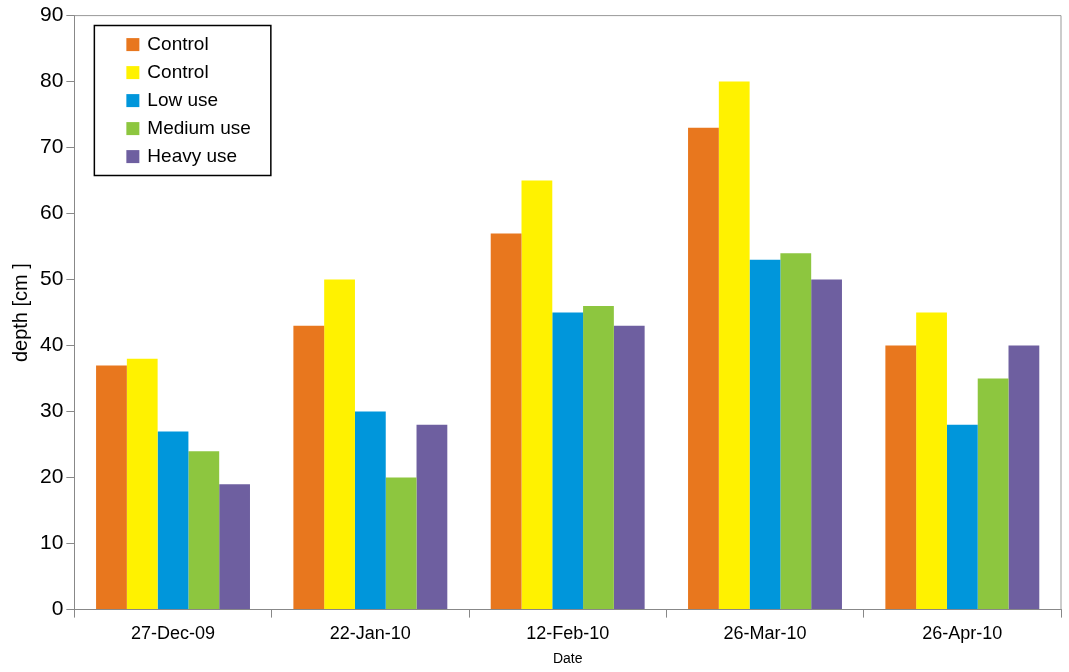 Image resolution: width=1069 pixels, height=672 pixels. What do you see at coordinates (57, 608) in the screenshot?
I see `y-tick-label: 0` at bounding box center [57, 608].